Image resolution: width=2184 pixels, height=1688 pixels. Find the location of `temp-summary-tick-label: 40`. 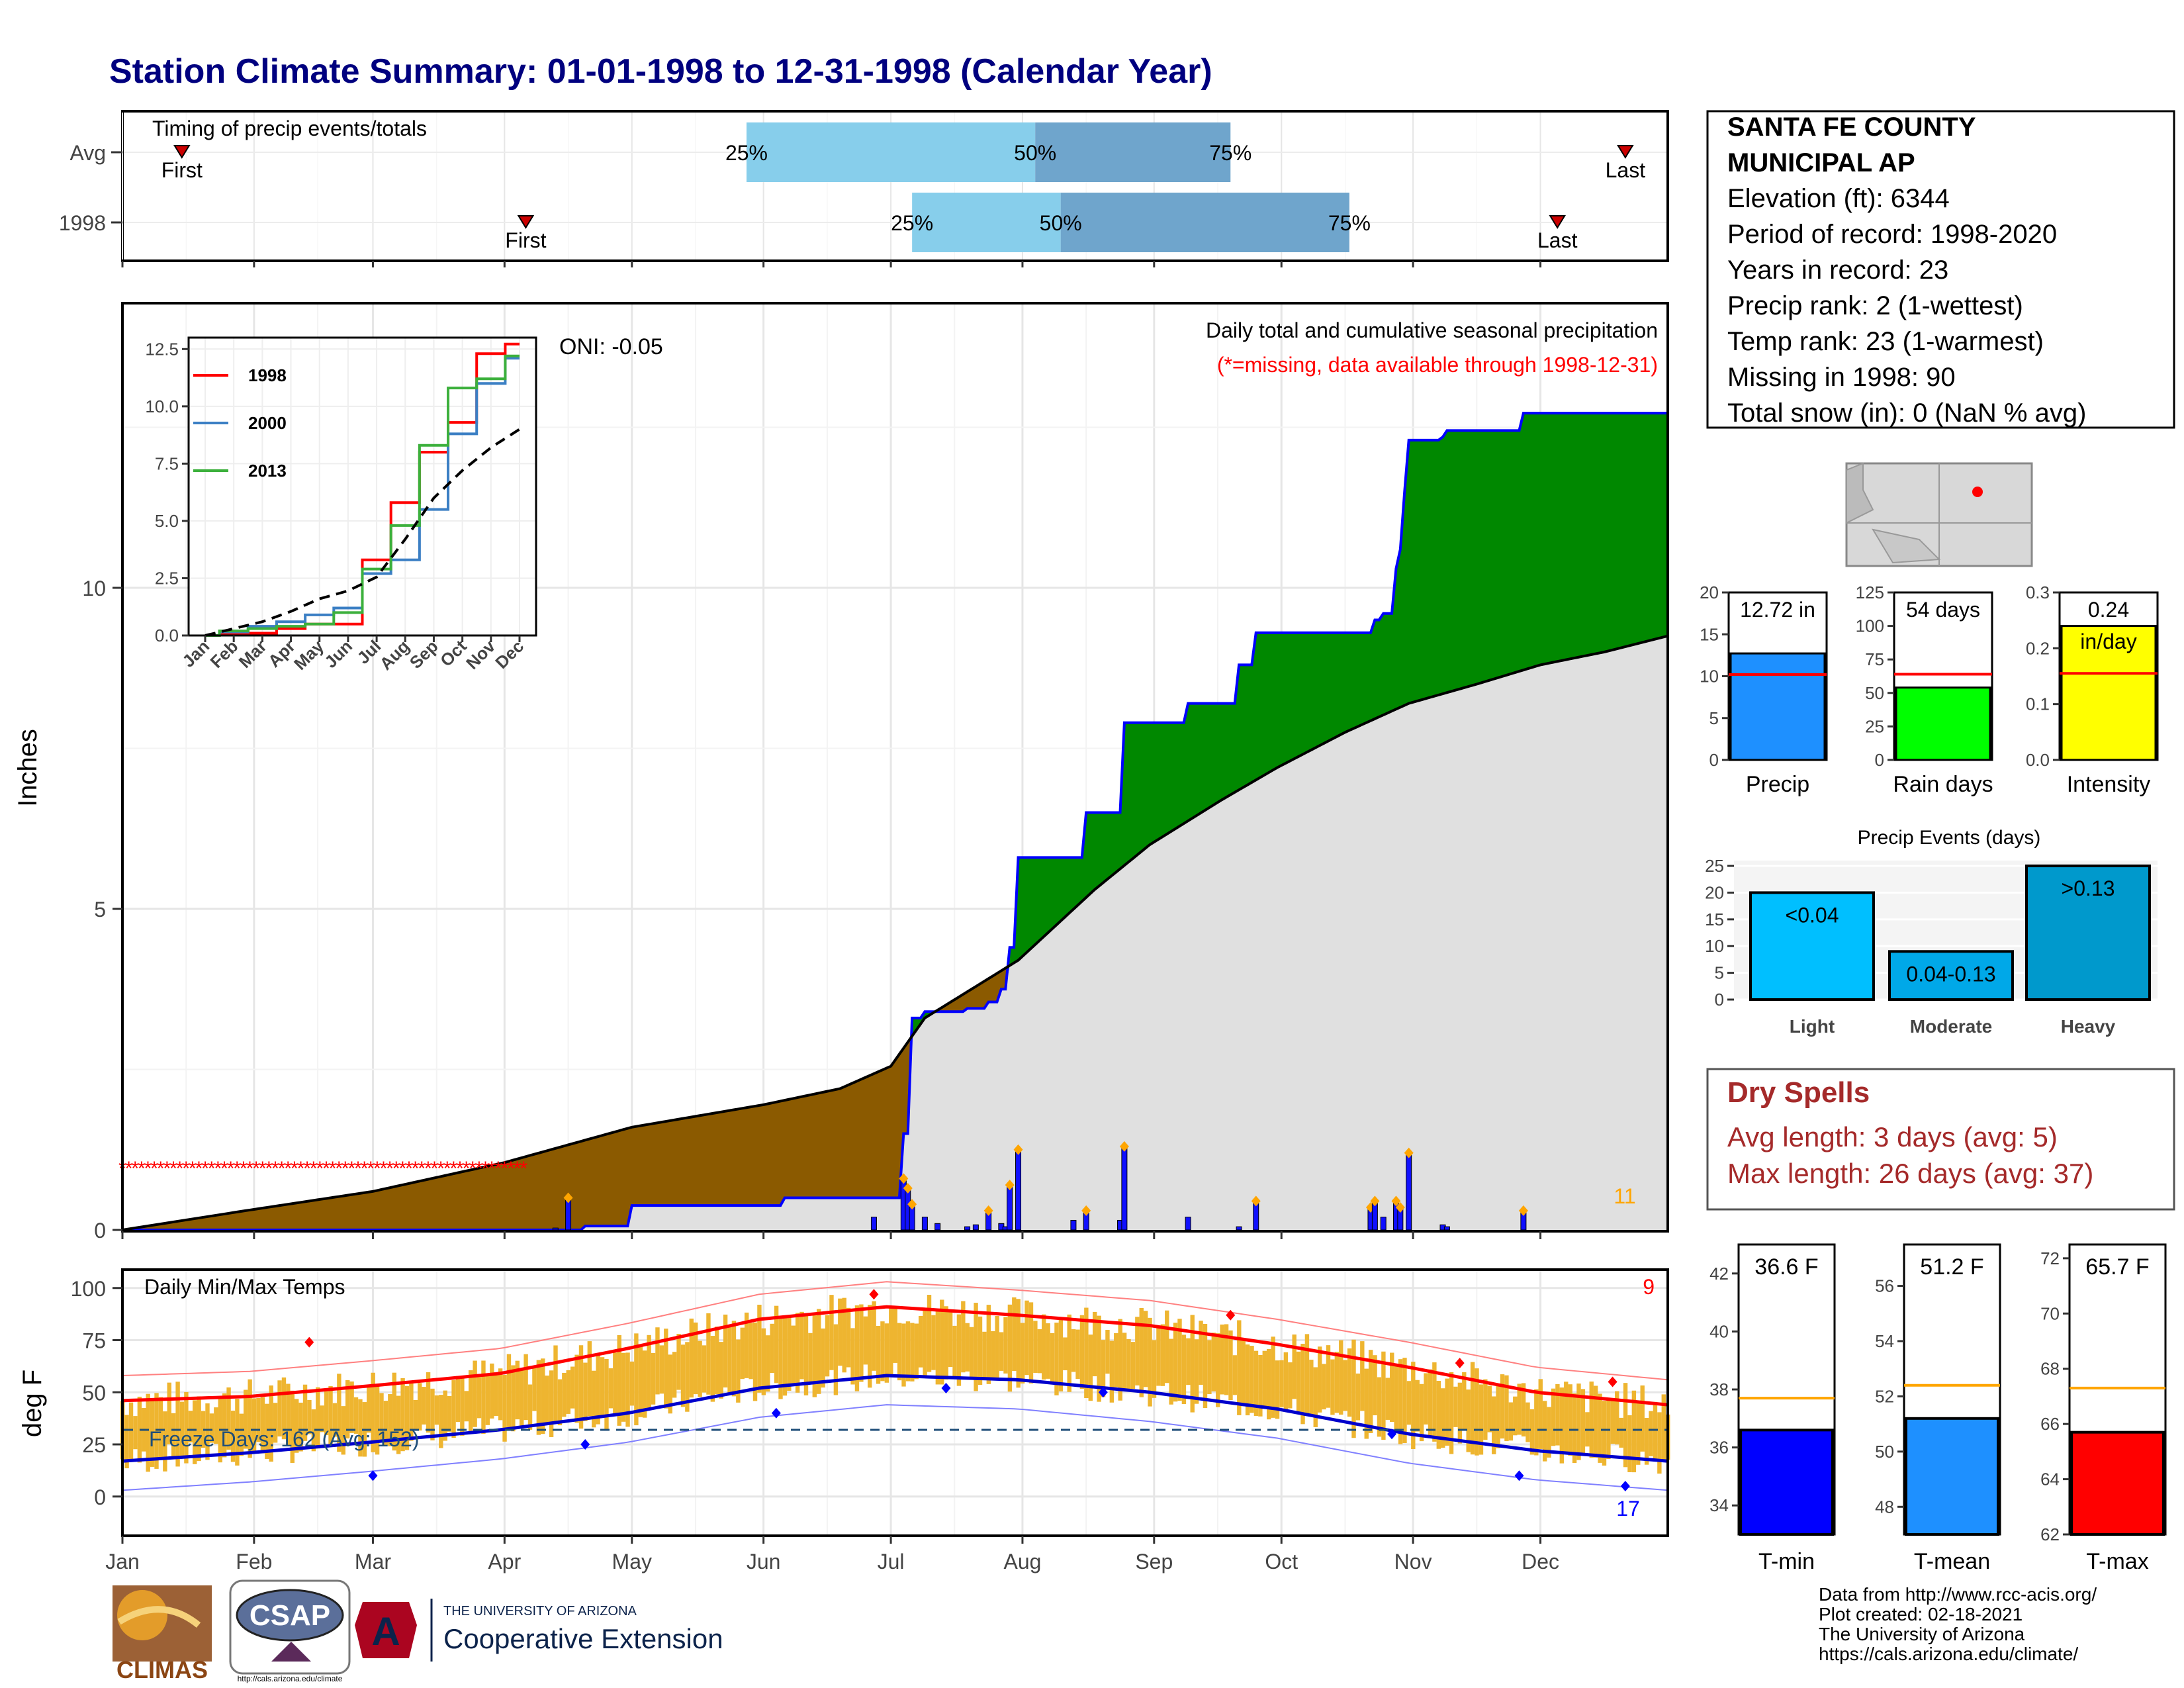

temp-summary-tick-label: 40 is located at coordinates (1719, 1331).